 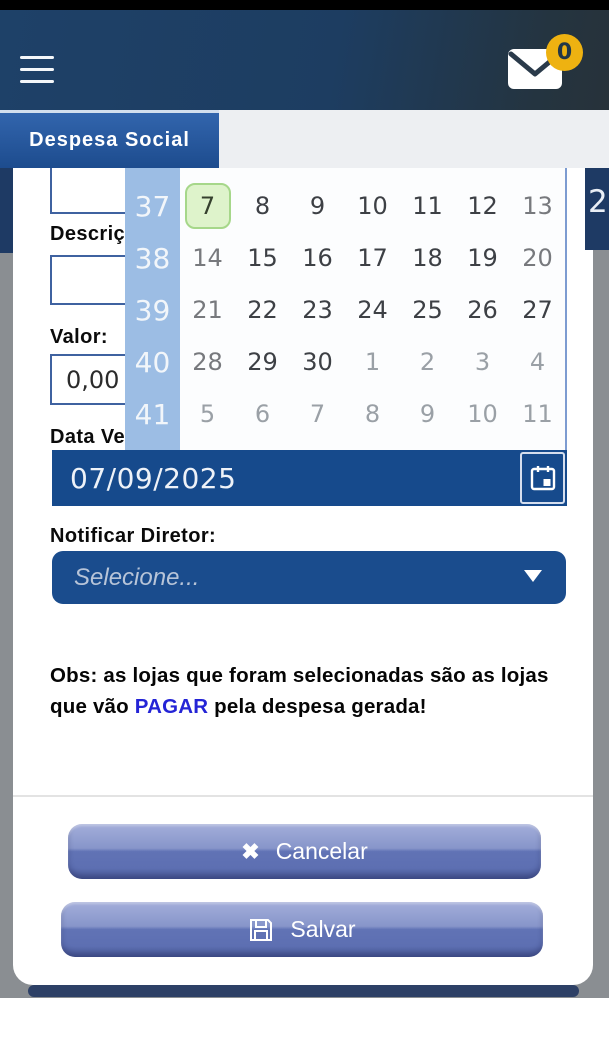 What do you see at coordinates (309, 478) in the screenshot?
I see `data-vencimento-input: 07/09/2025` at bounding box center [309, 478].